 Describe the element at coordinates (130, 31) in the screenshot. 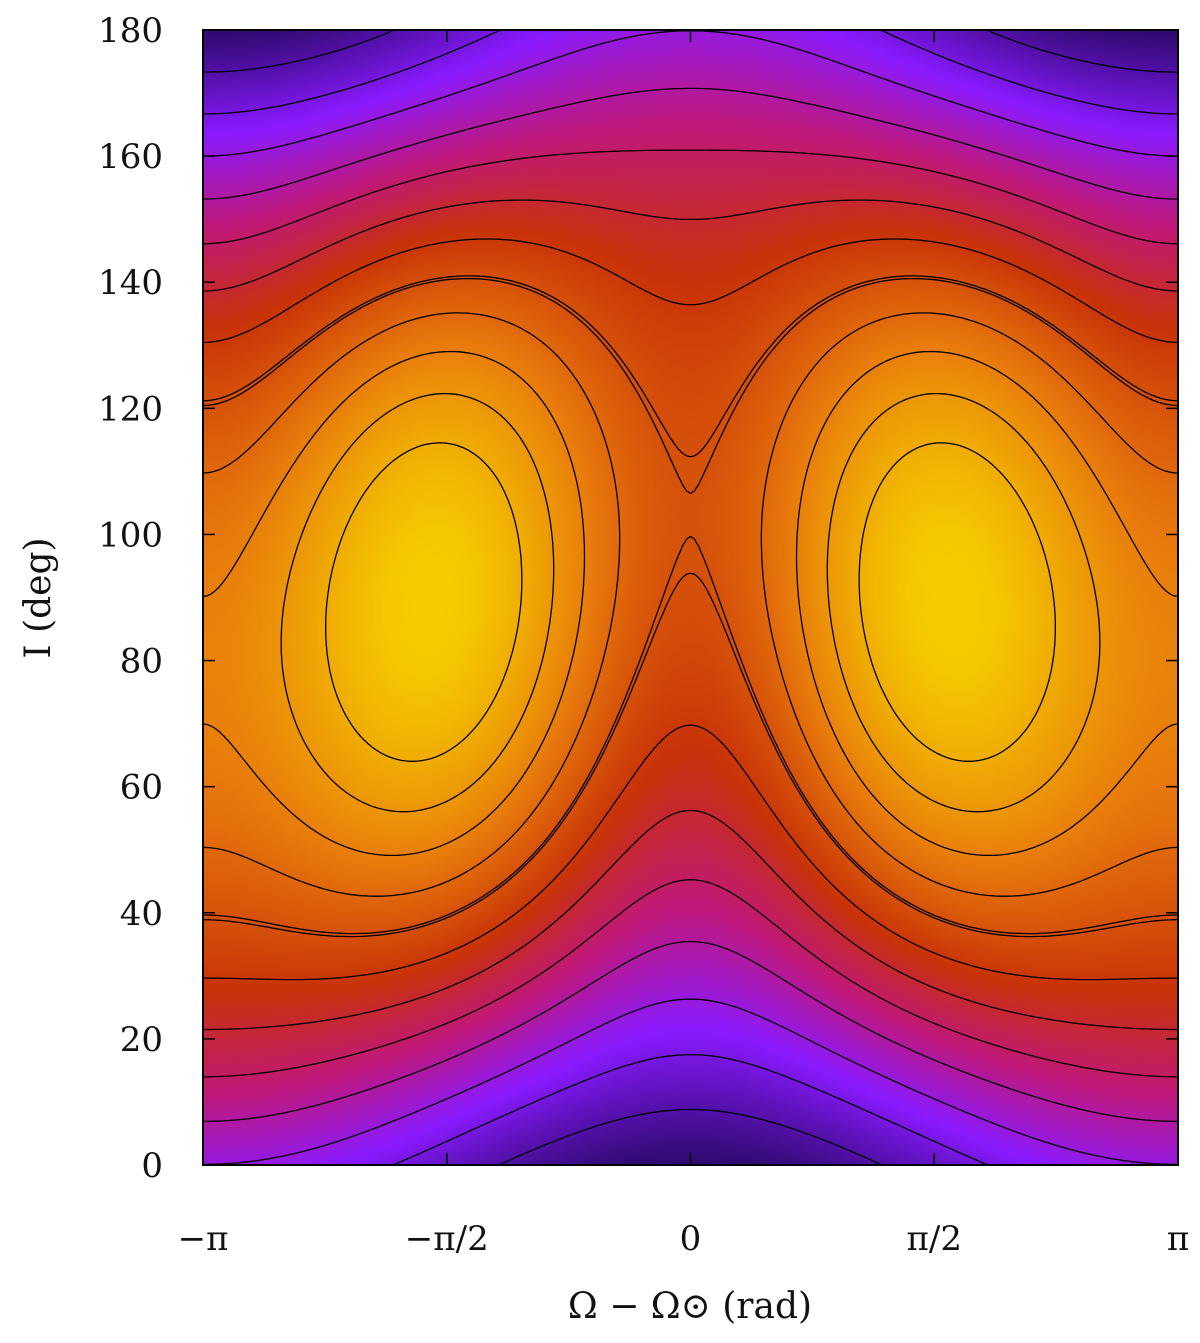

I see `y-tick-label: 180` at that location.